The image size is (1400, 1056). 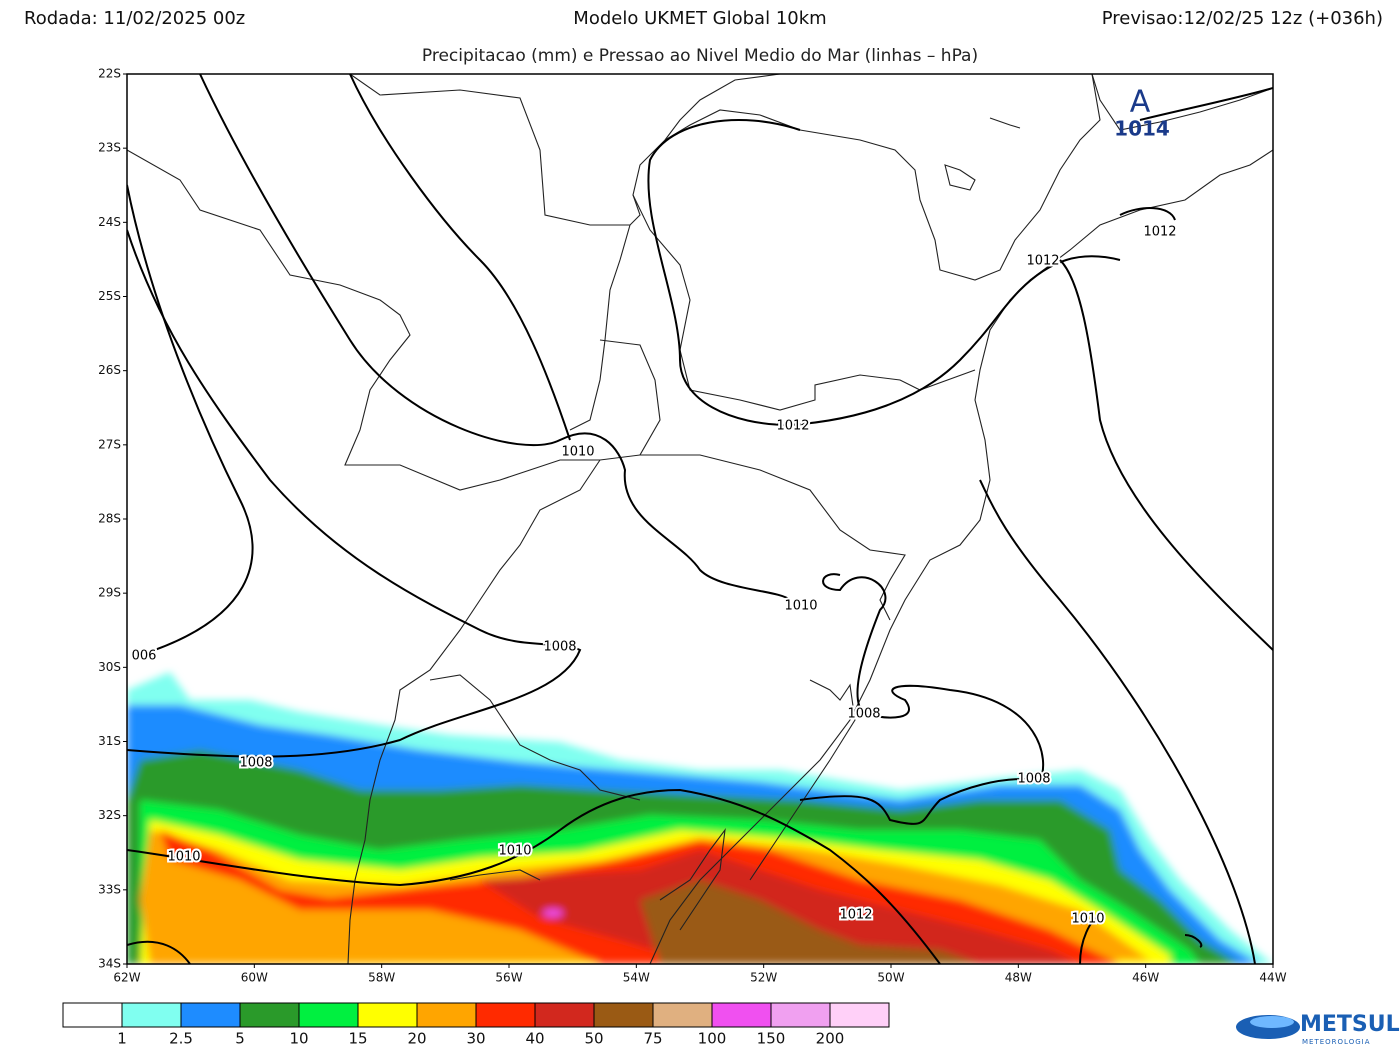 What do you see at coordinates (508, 978) in the screenshot?
I see `lon-label: 56W` at bounding box center [508, 978].